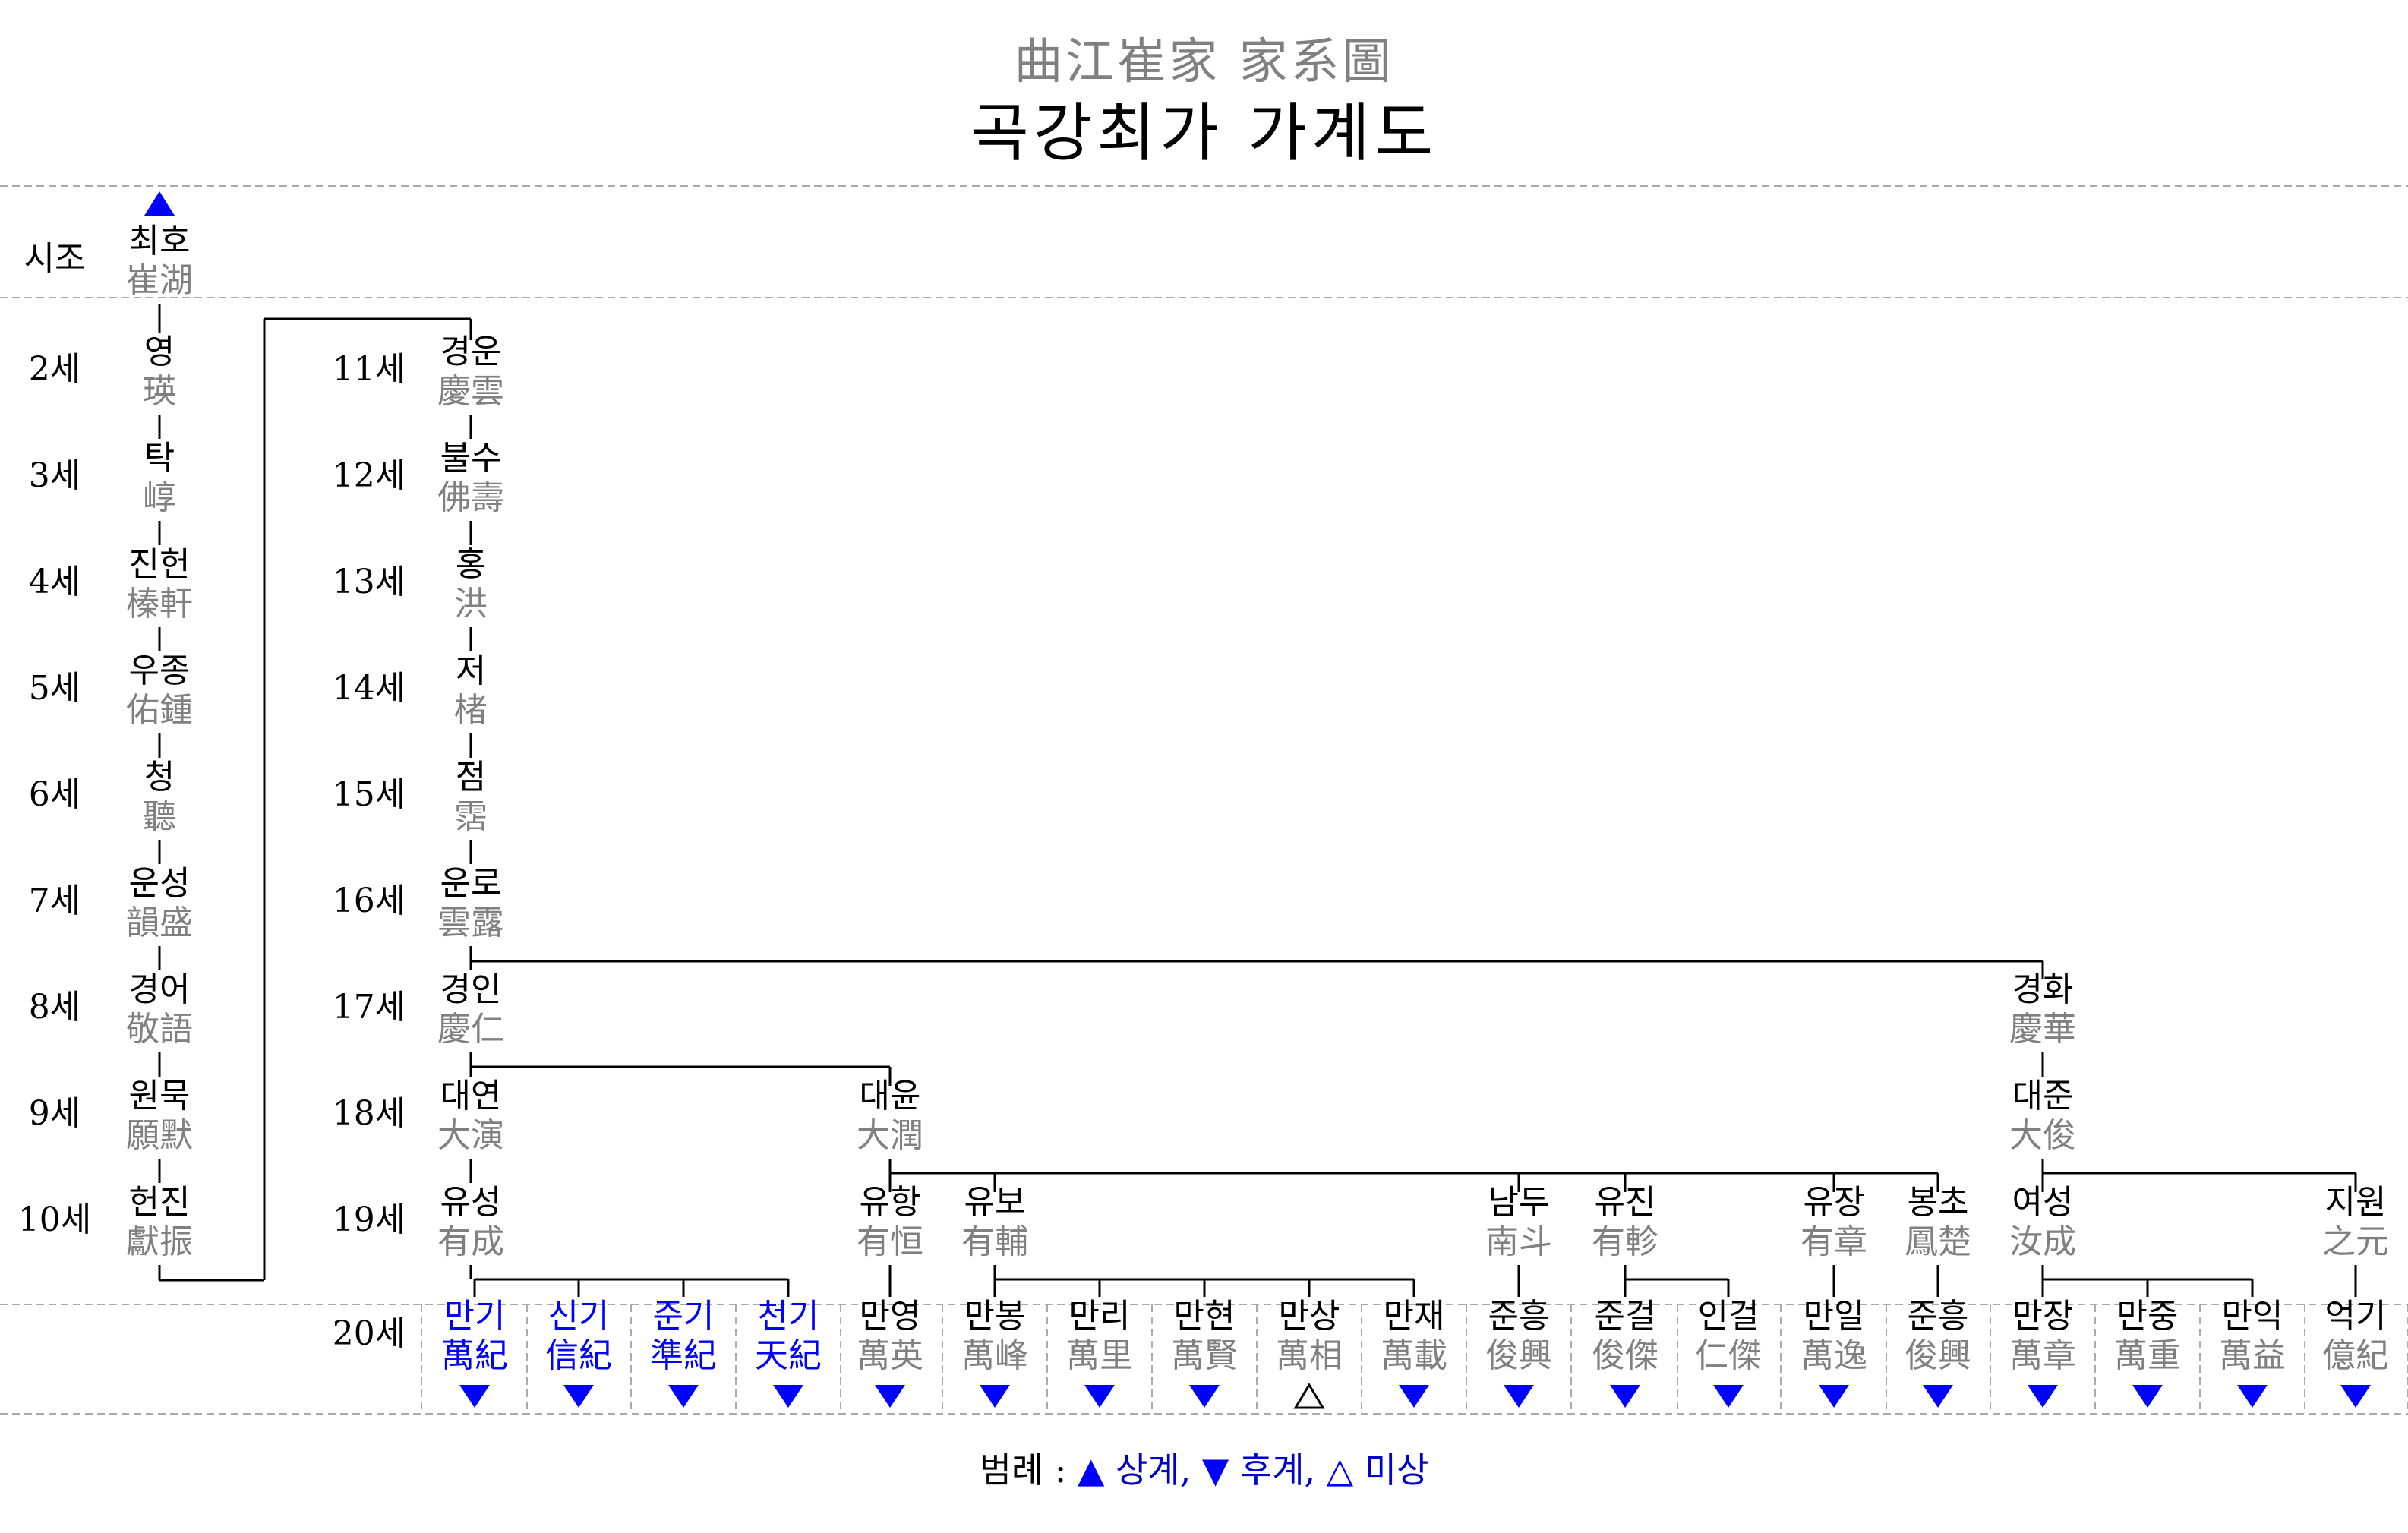 The width and height of the screenshot is (2408, 1533). I want to click on generation-label: 15세, so click(369, 794).